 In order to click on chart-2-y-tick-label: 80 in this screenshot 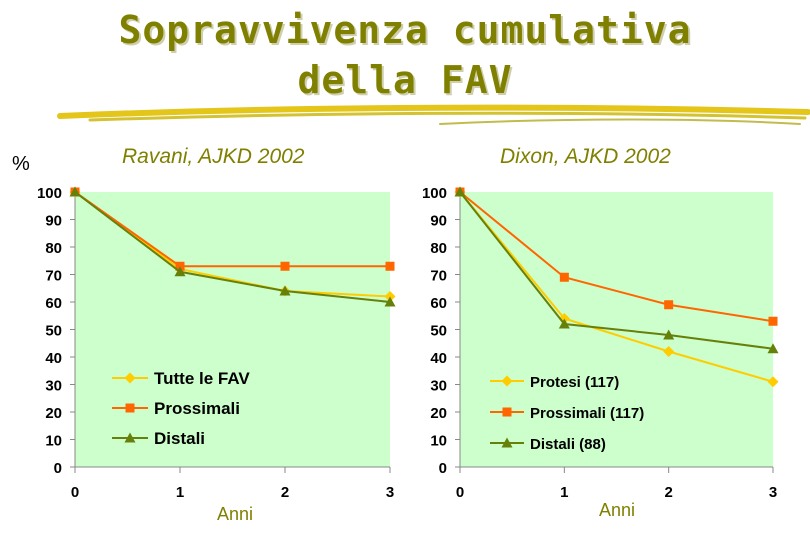, I will do `click(438, 248)`.